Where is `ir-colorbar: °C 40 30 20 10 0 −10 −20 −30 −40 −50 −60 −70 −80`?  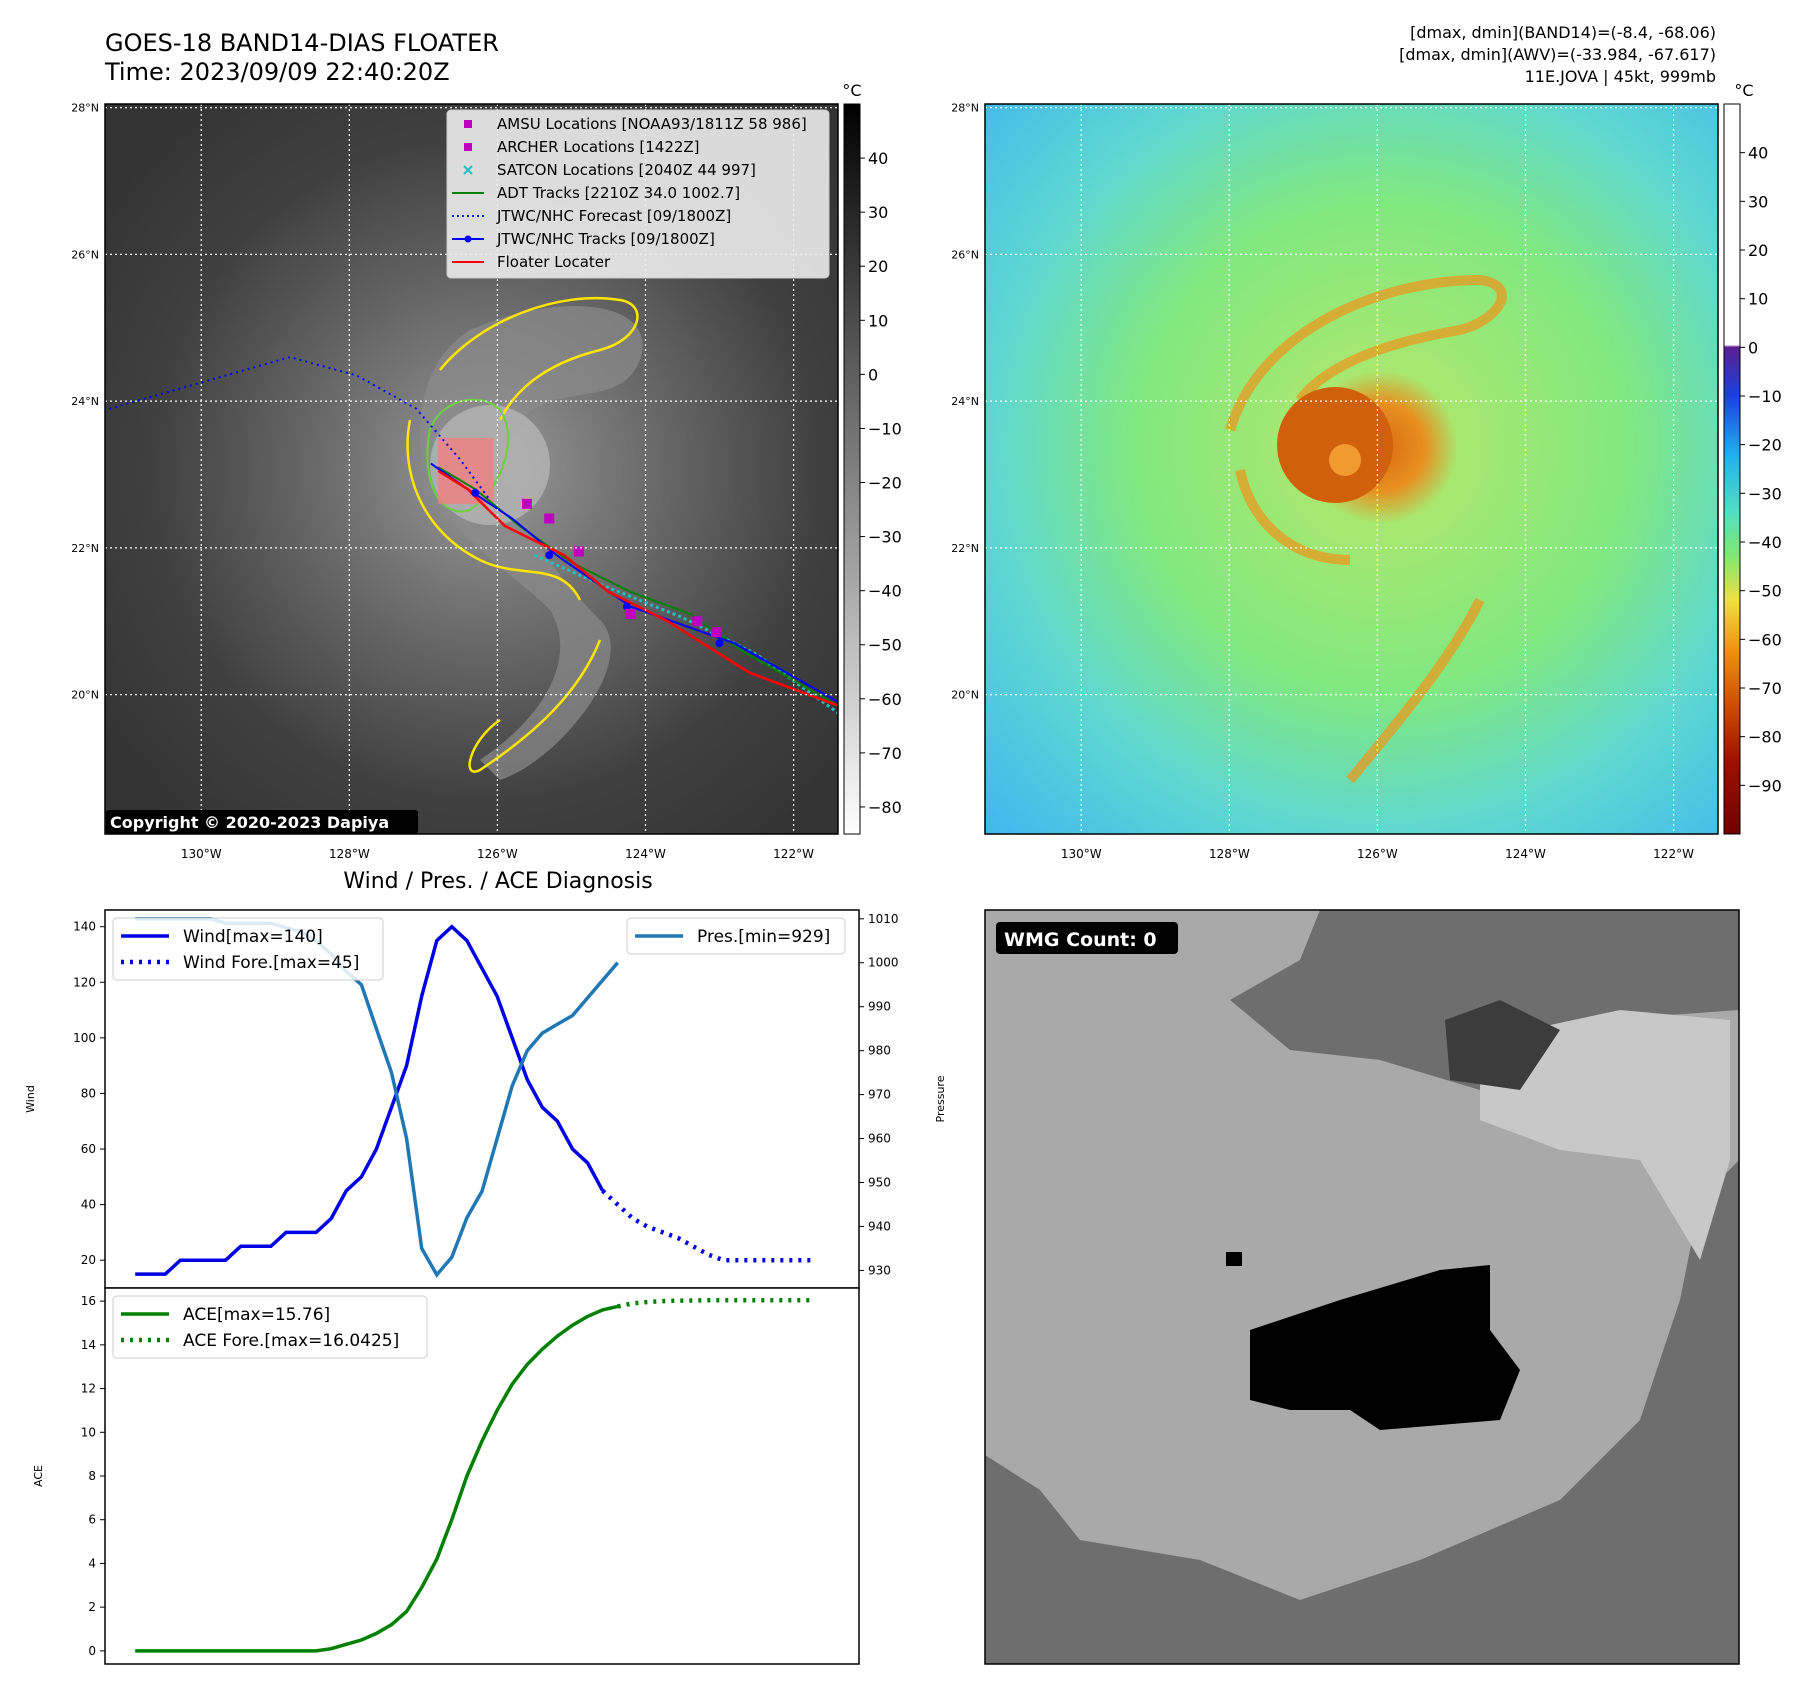 ir-colorbar: °C 40 30 20 10 0 −10 −20 −30 −40 −50 −60 −70 −80 is located at coordinates (872, 458).